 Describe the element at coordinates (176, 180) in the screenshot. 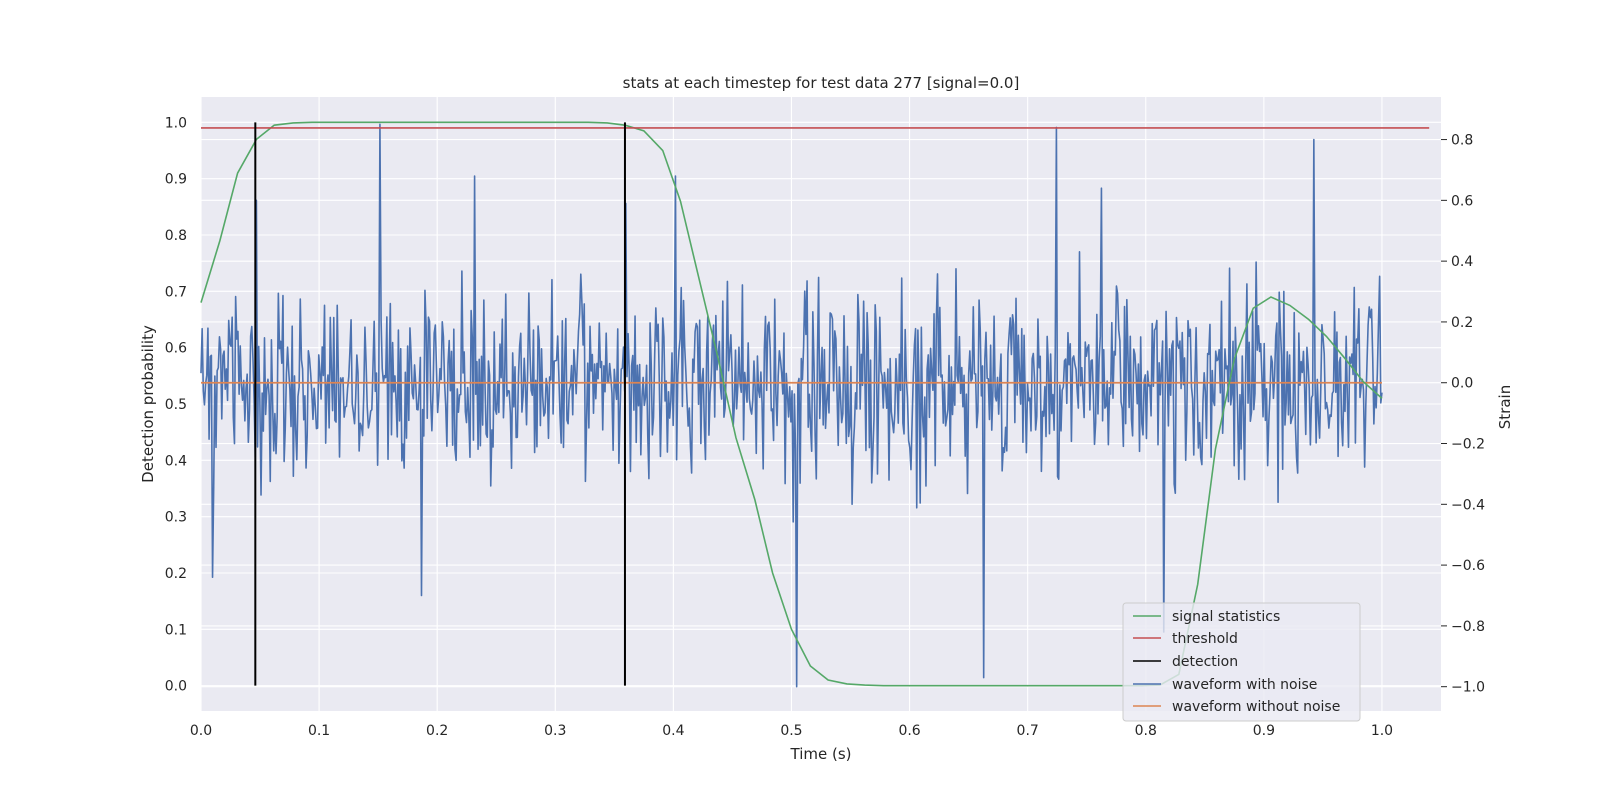

I see `y-tick-label: 0.9` at that location.